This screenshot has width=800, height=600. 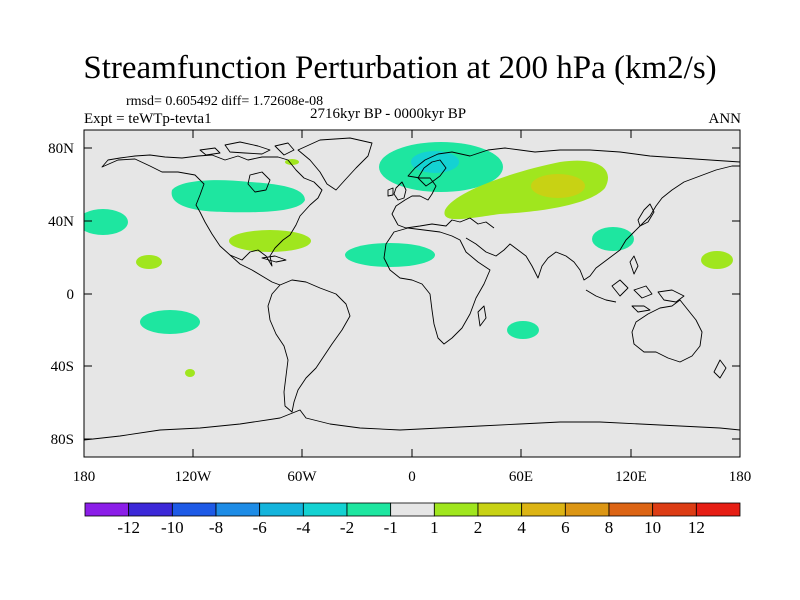 What do you see at coordinates (565, 527) in the screenshot?
I see `colorbar-label: 6` at bounding box center [565, 527].